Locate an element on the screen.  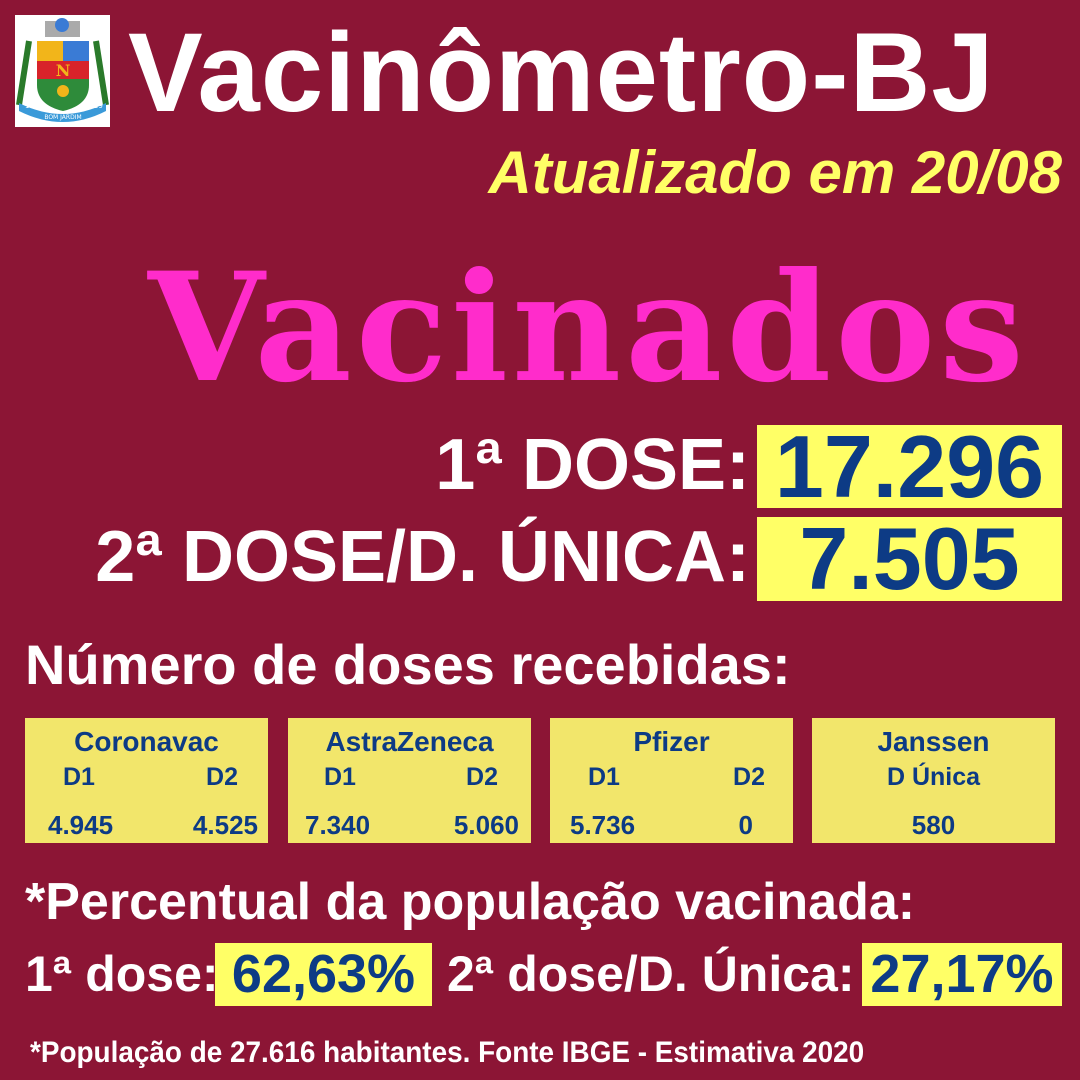
percent-dose1-value: 62,63% is located at coordinates (323, 974).